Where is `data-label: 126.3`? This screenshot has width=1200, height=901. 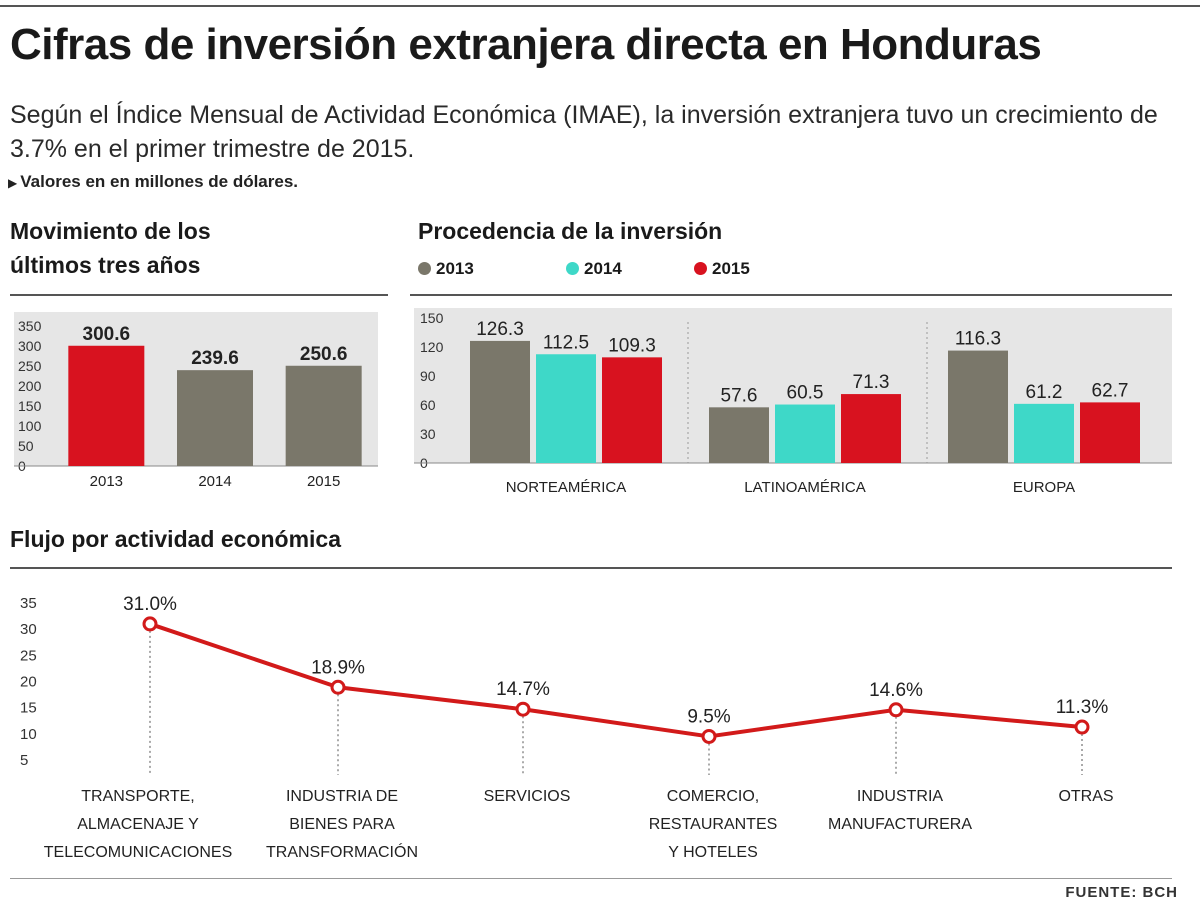
data-label: 126.3 is located at coordinates (500, 329).